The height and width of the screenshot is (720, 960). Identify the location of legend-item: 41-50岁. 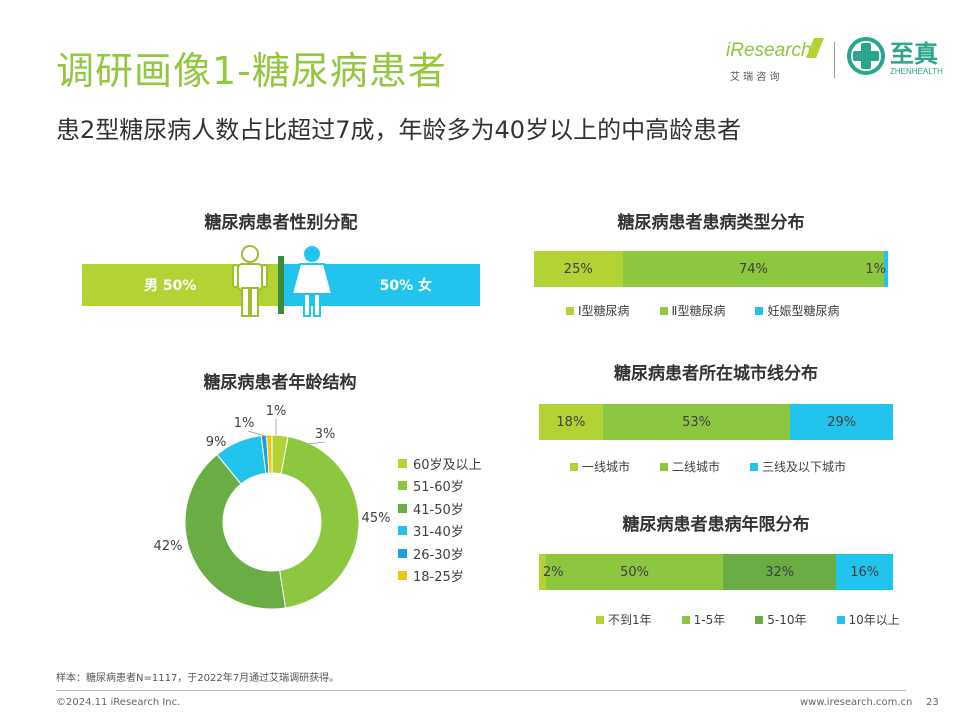
(440, 508).